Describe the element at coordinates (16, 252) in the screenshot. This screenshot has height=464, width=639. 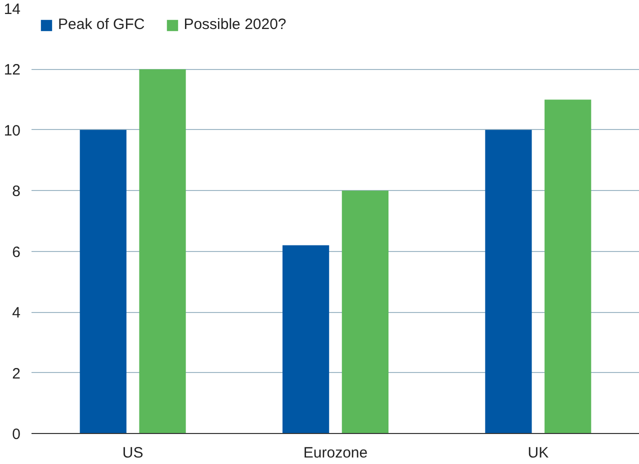
I see `y-tick-label: 6` at that location.